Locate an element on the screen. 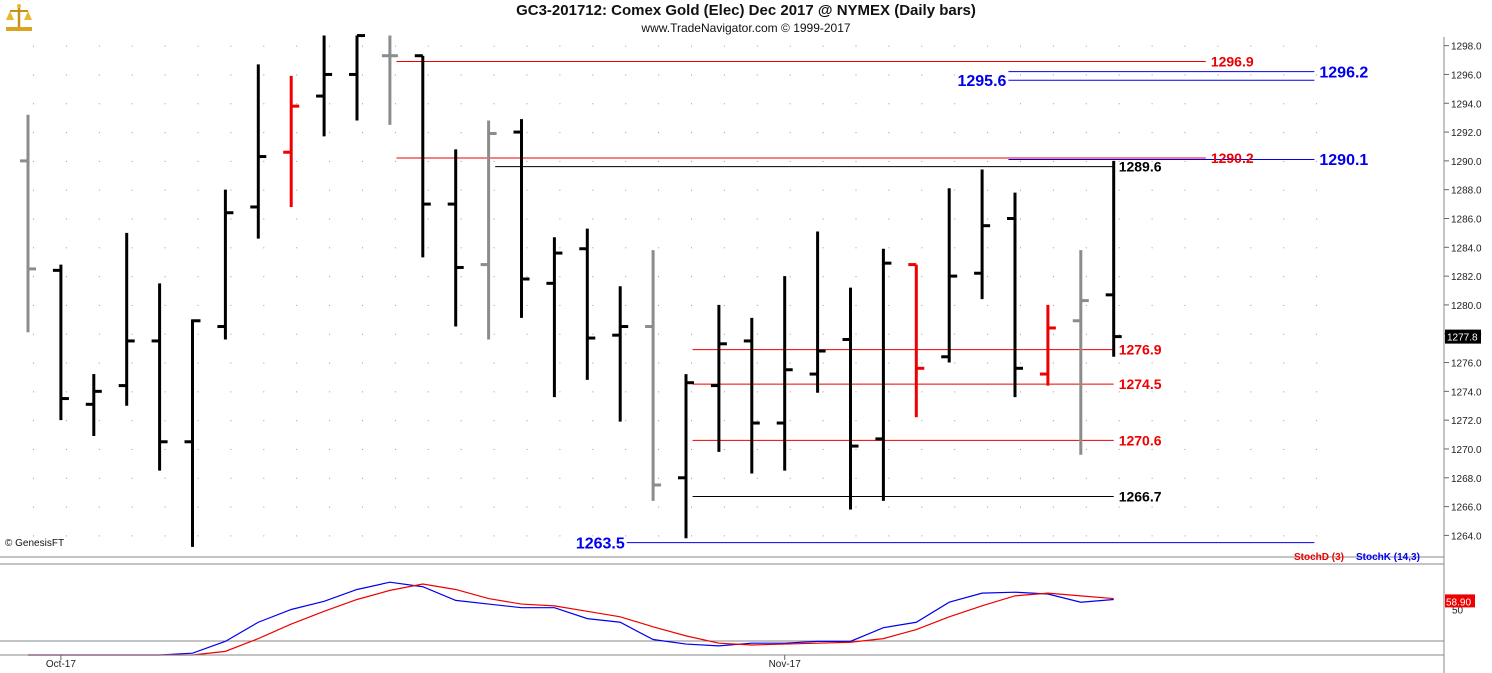 This screenshot has width=1492, height=673. level-label: 1290.1 is located at coordinates (1343, 160).